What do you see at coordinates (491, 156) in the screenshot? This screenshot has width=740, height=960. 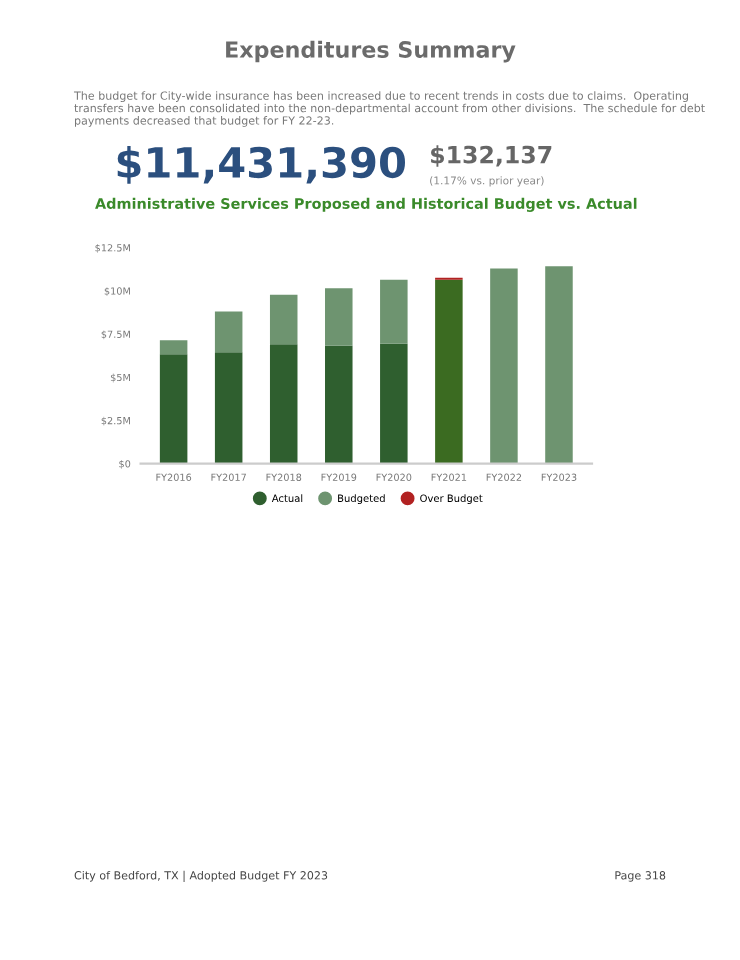 I see `text: $132,137` at bounding box center [491, 156].